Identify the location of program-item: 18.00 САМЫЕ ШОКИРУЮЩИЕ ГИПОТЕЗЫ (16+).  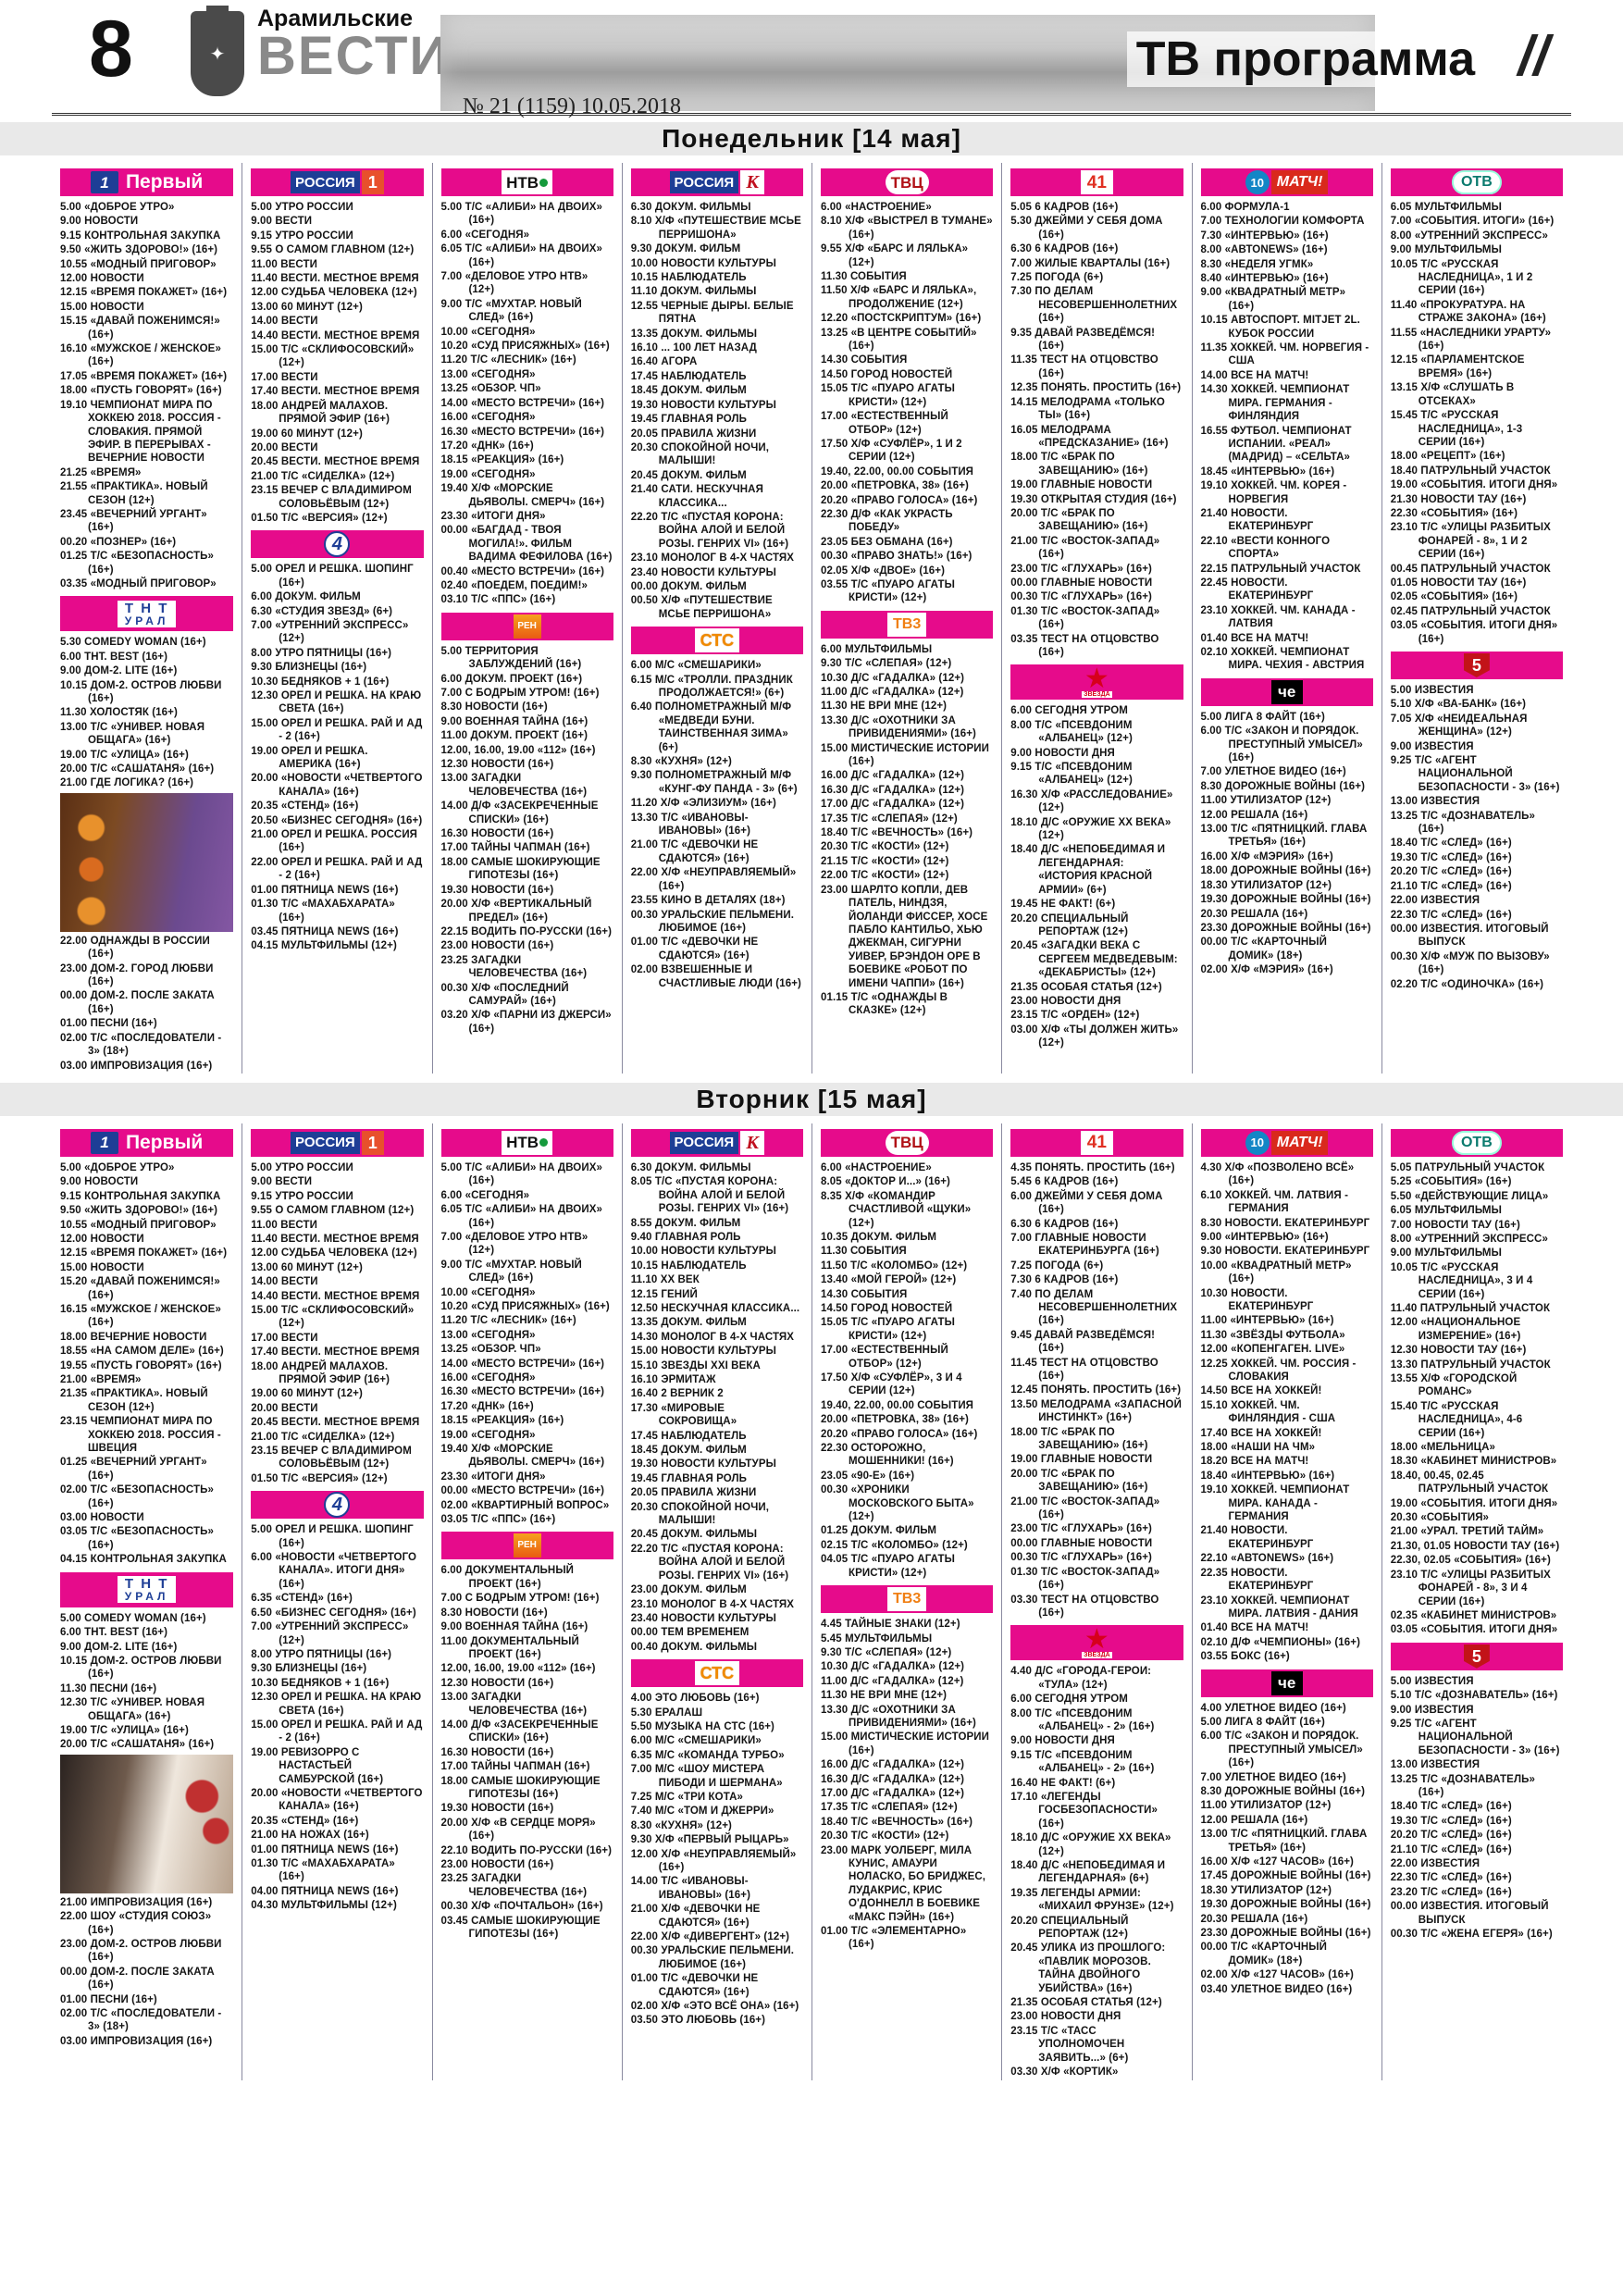
(520, 1788).